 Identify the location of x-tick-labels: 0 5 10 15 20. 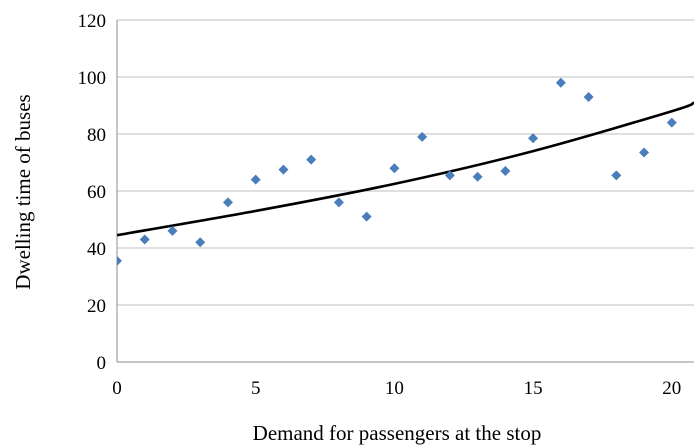
(396, 388).